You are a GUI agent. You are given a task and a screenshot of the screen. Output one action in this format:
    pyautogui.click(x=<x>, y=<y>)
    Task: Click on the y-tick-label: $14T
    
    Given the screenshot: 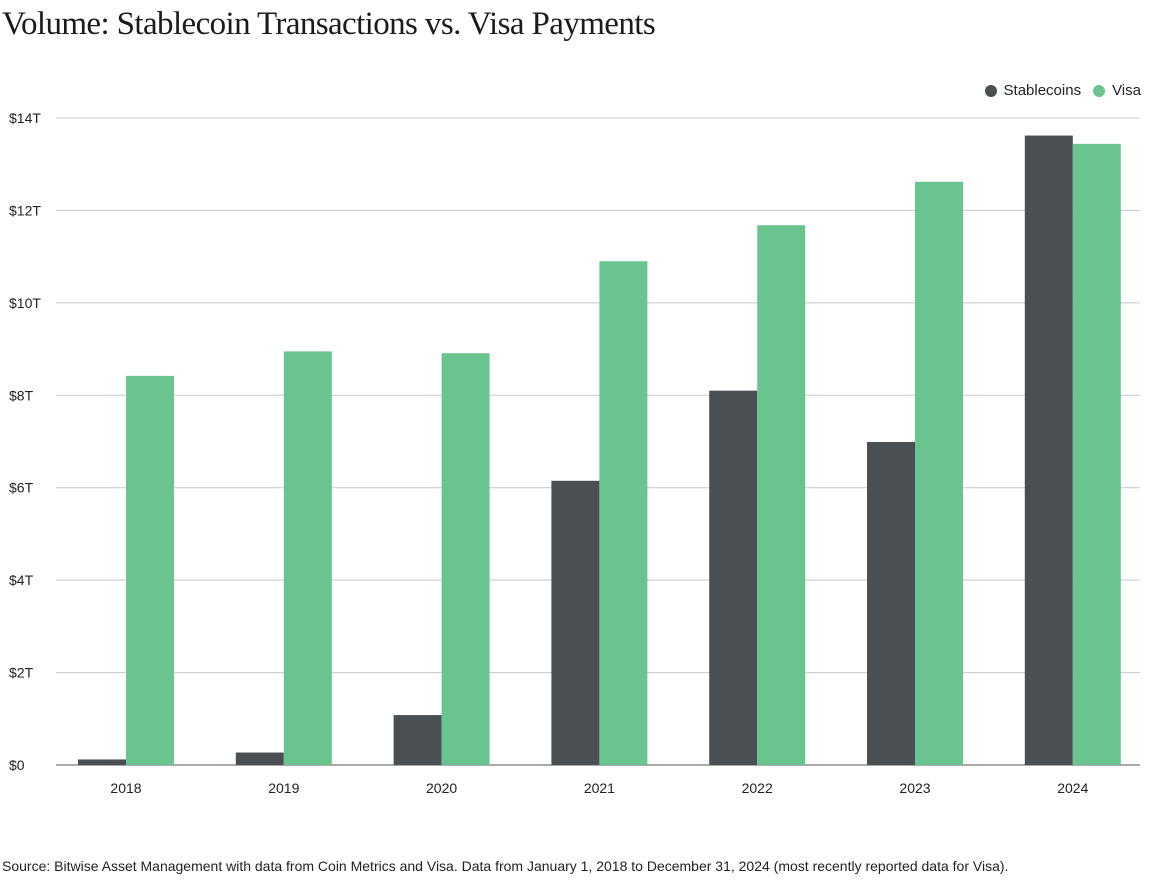 What is the action you would take?
    pyautogui.click(x=25, y=118)
    